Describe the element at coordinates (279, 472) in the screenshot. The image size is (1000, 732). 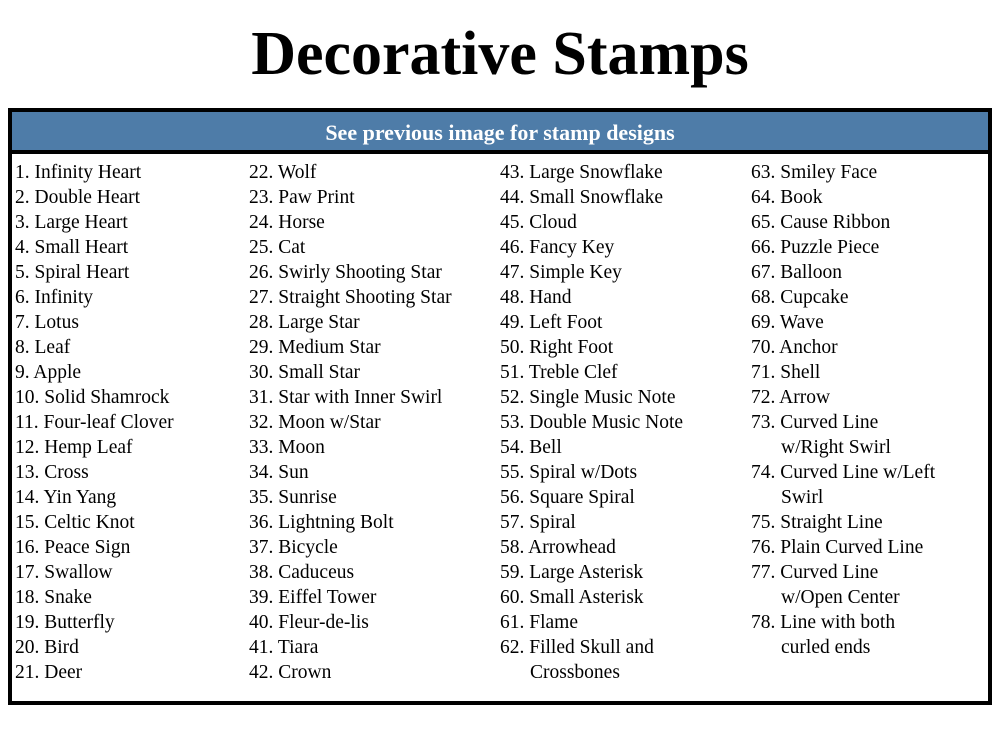
I see `list-item: 34. Sun` at that location.